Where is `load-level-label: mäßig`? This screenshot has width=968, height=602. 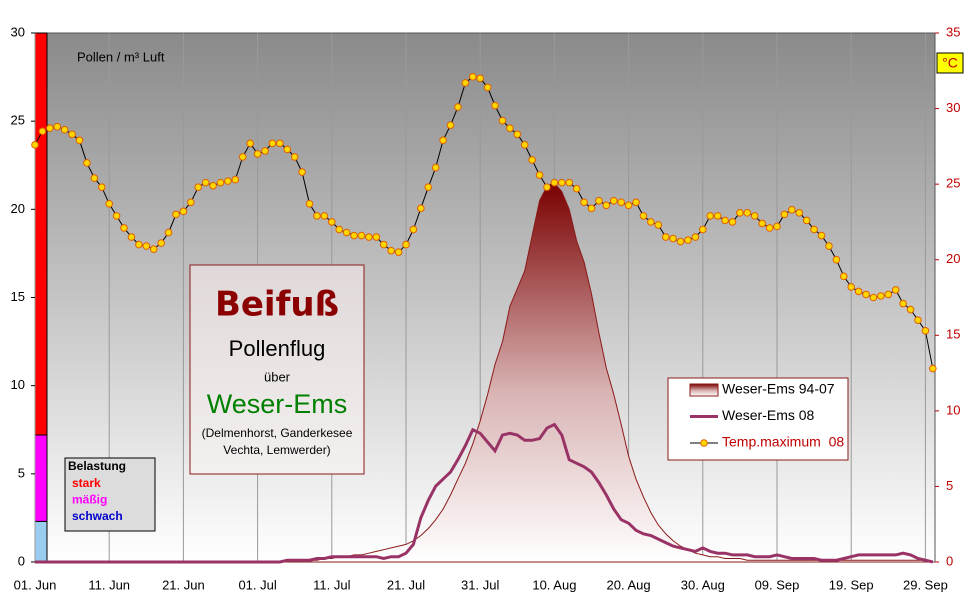 load-level-label: mäßig is located at coordinates (89, 500).